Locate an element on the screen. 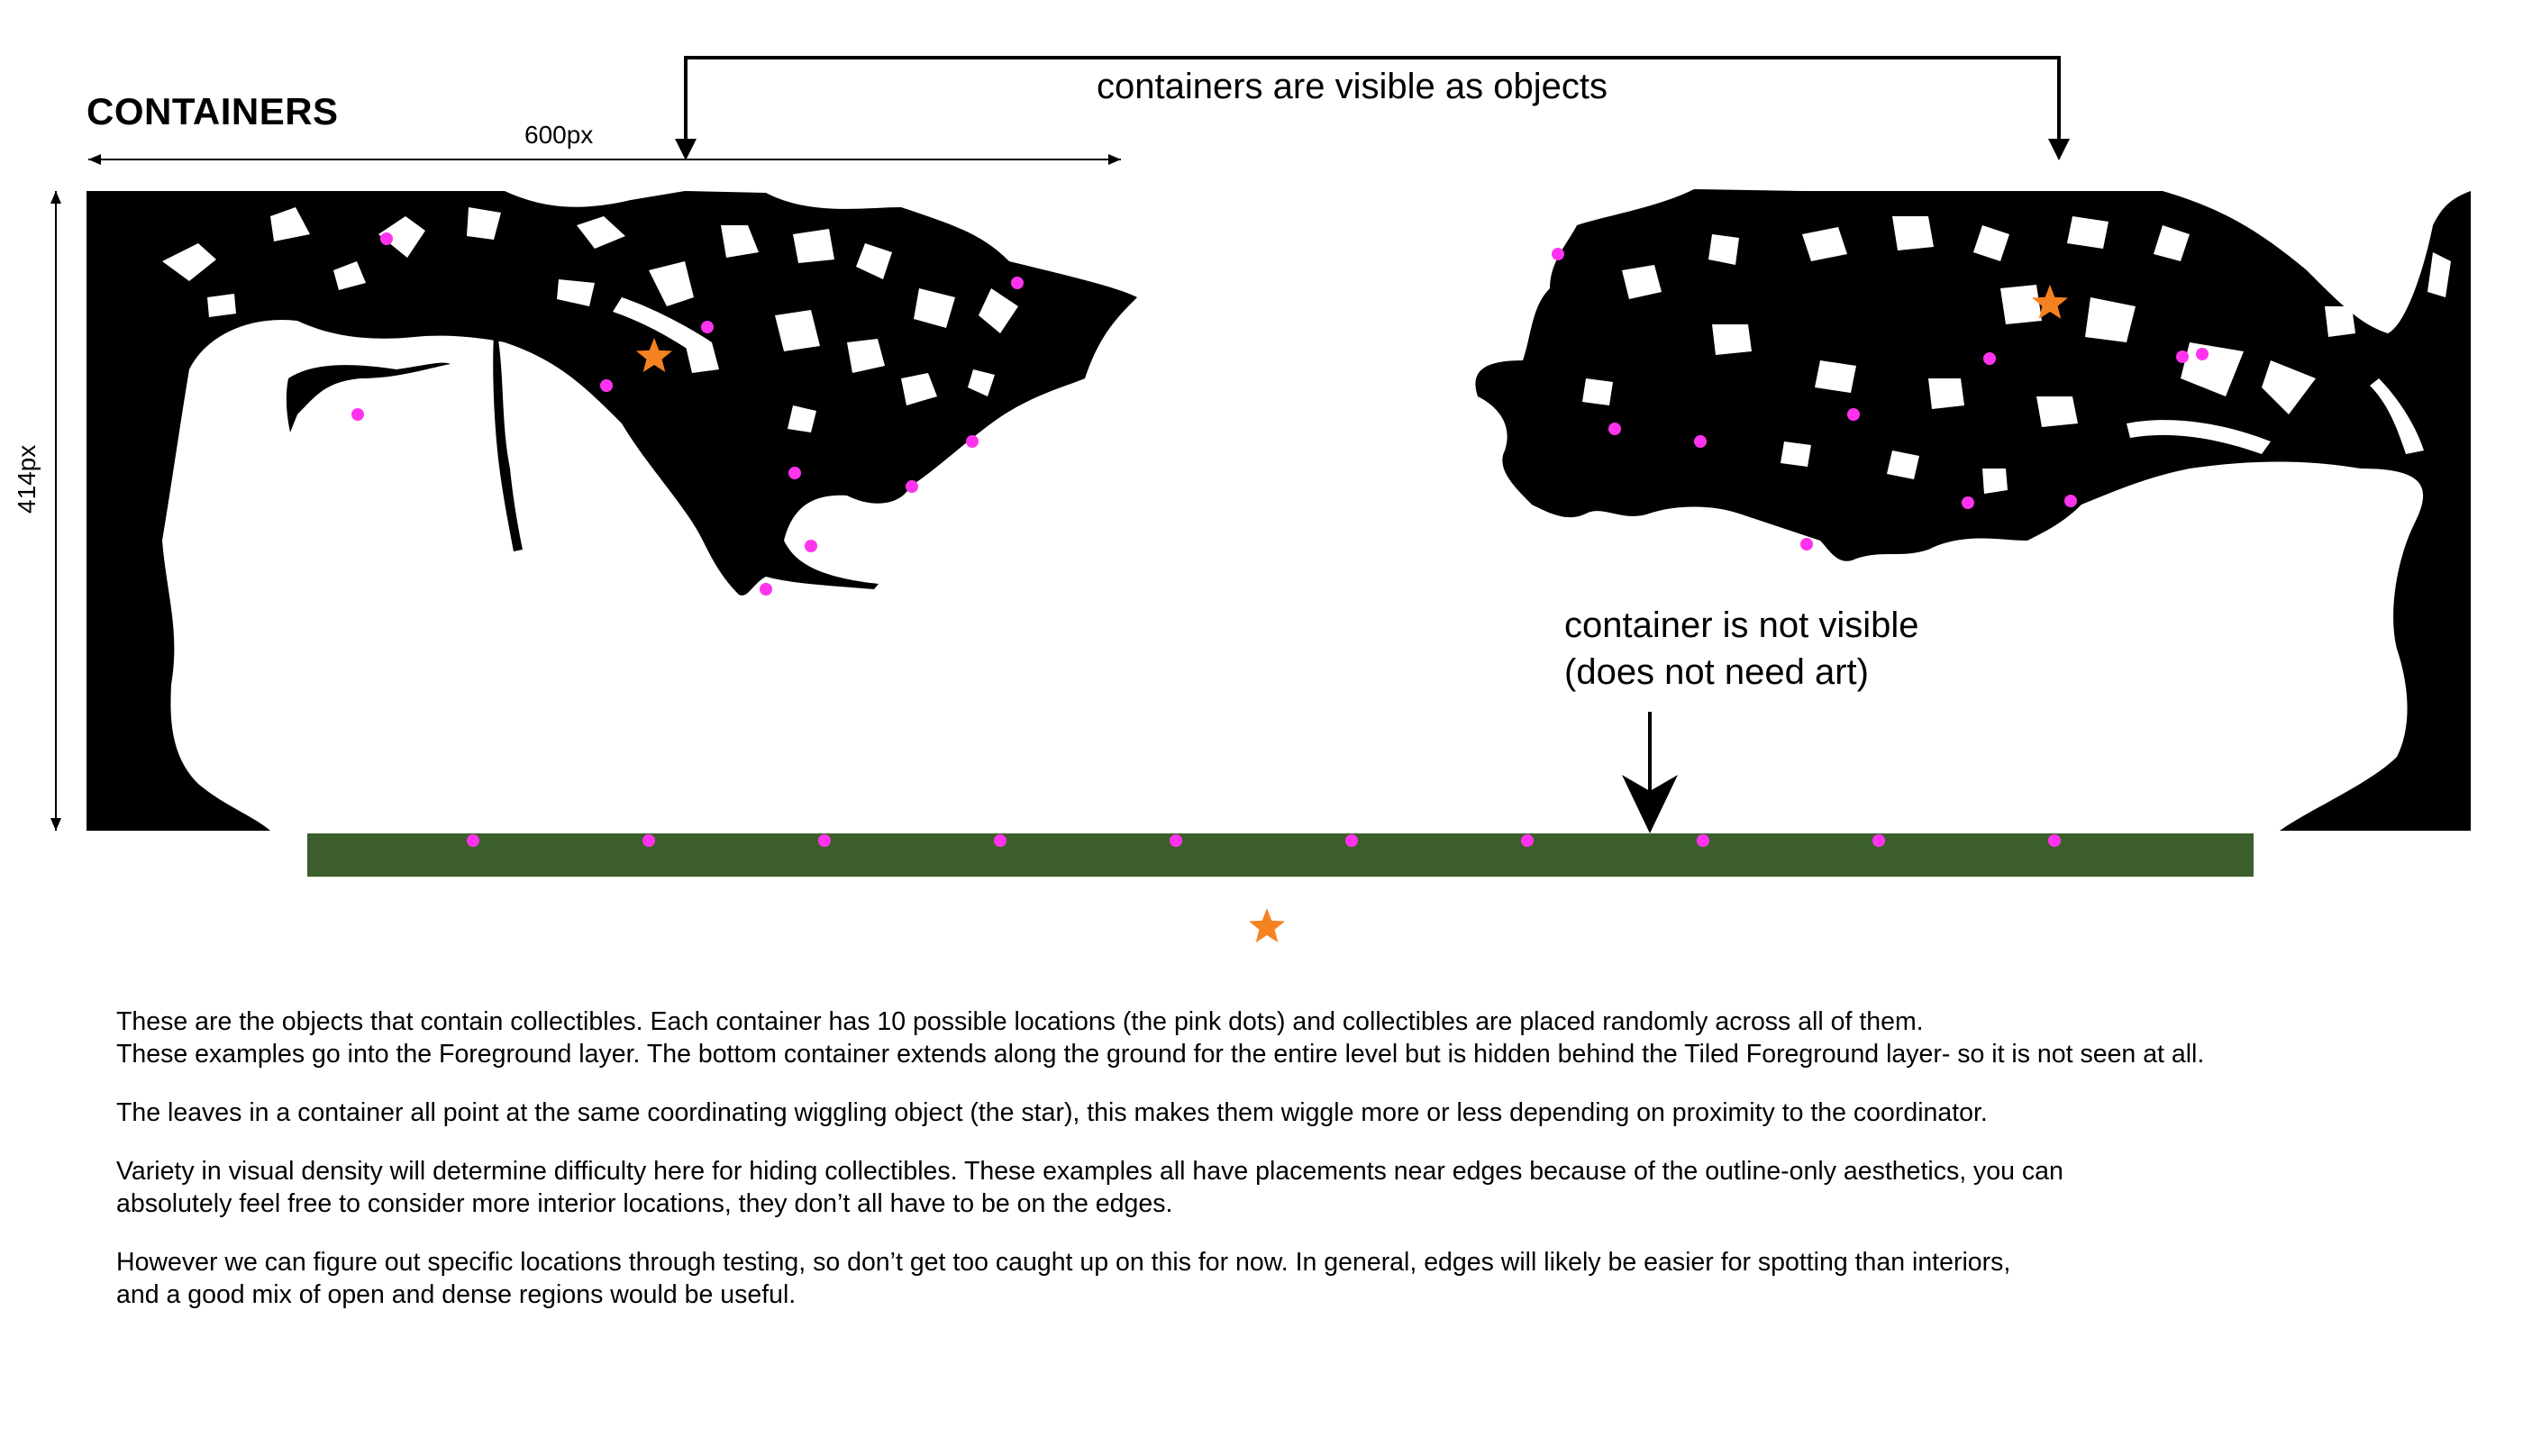 This screenshot has width=2523, height=1456. width-dimension-line is located at coordinates (604, 159).